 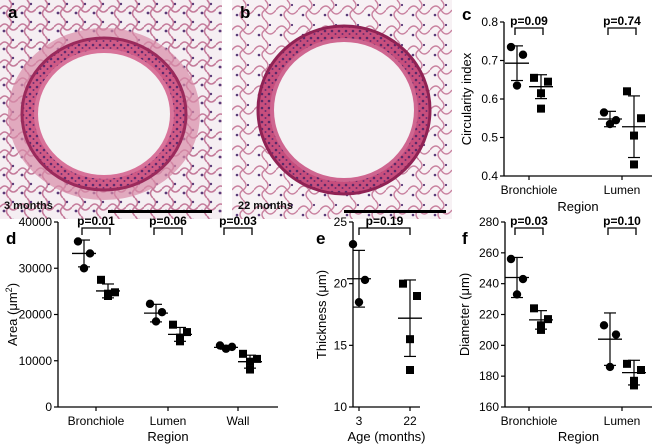 I want to click on chart-f-y-tick-label: 240, so click(x=489, y=284).